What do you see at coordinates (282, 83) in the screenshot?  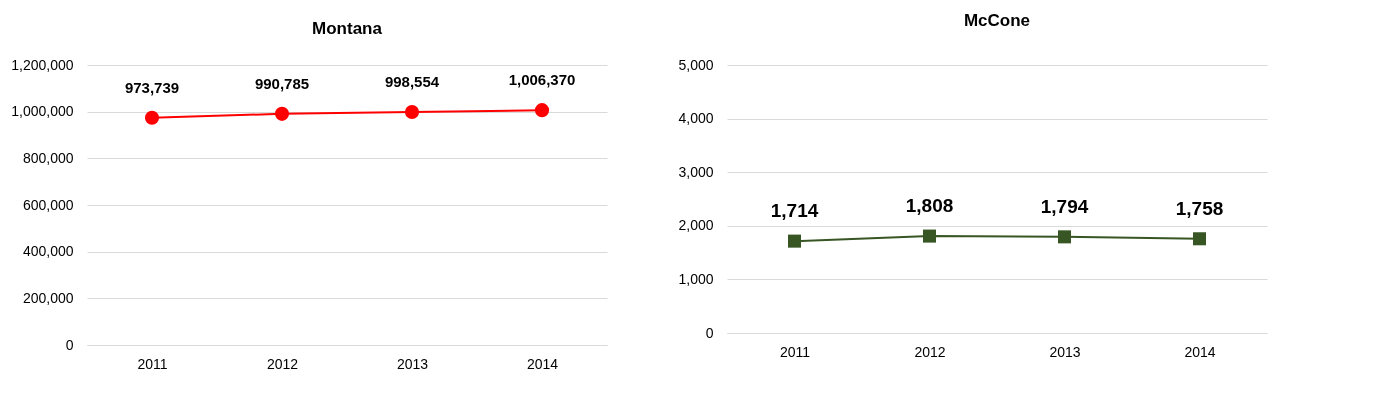 I see `data-label: 990,785` at bounding box center [282, 83].